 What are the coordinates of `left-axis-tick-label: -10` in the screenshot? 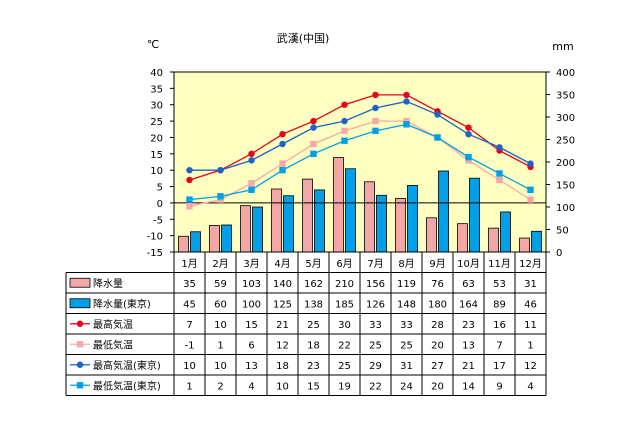 It's located at (155, 237).